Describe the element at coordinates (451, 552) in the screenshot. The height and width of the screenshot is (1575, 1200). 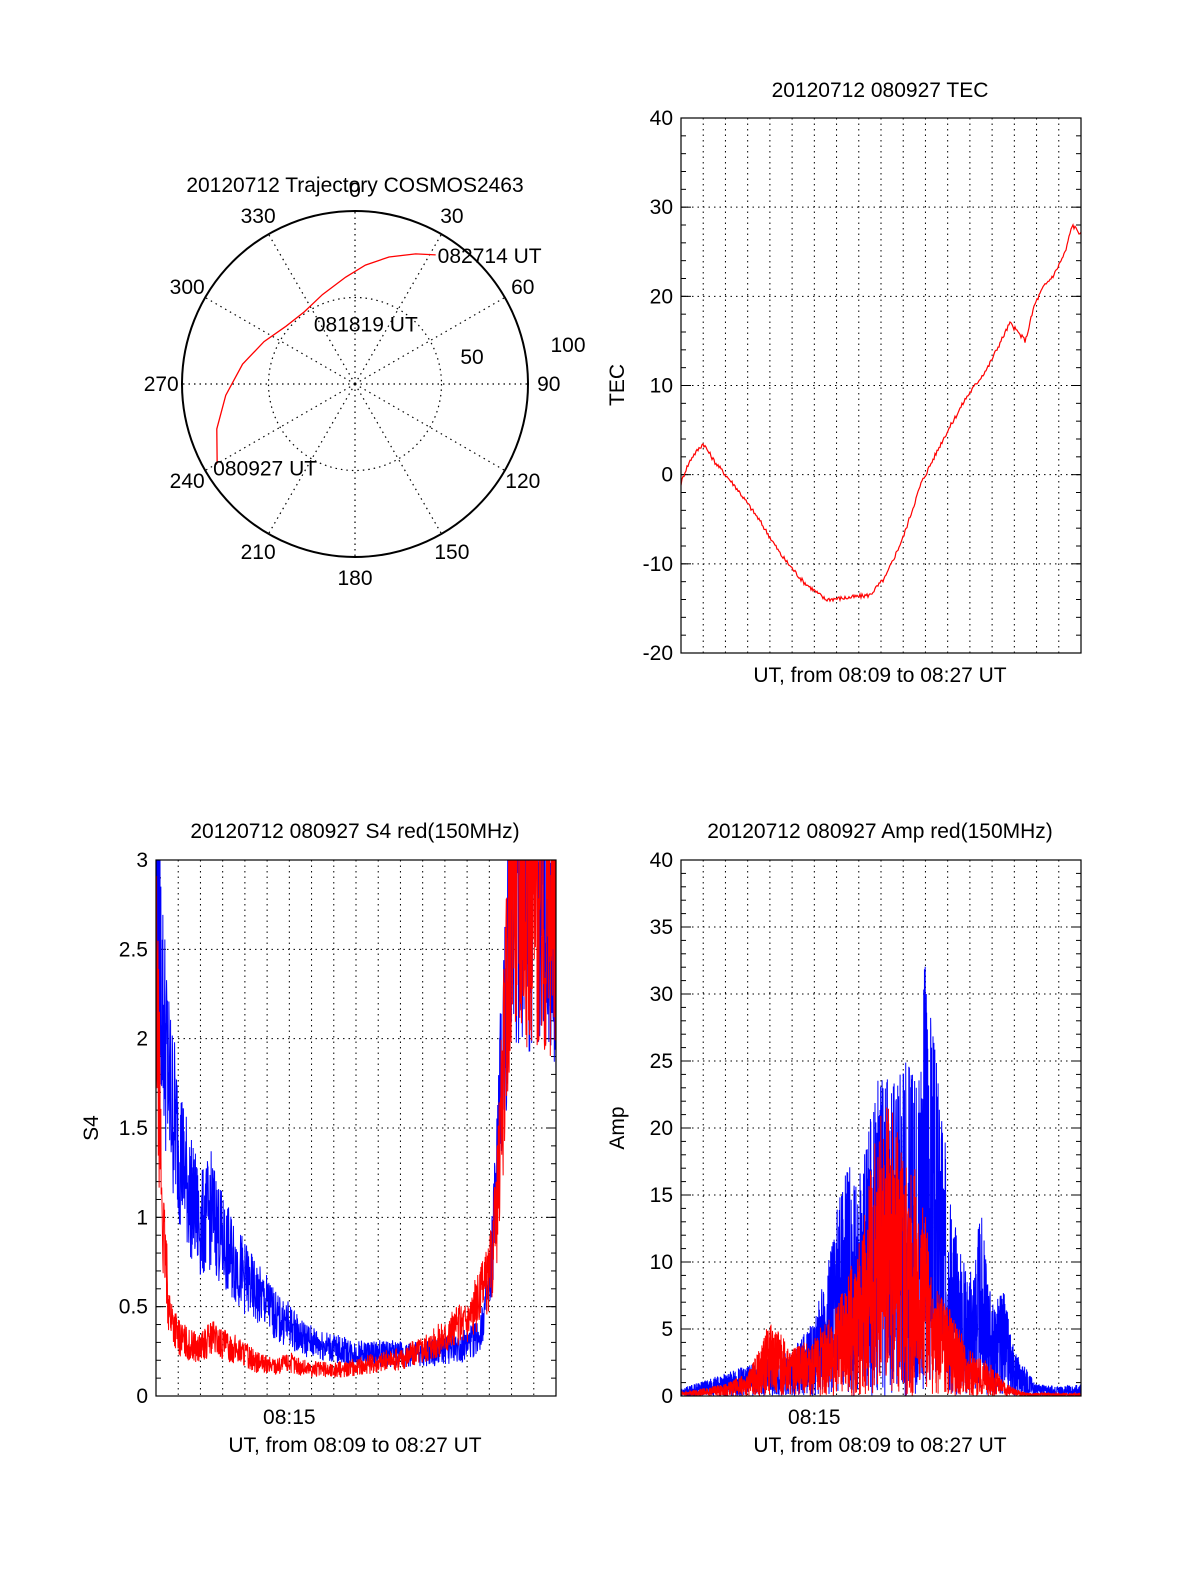
I see `polar-azimuth-label: 150` at that location.